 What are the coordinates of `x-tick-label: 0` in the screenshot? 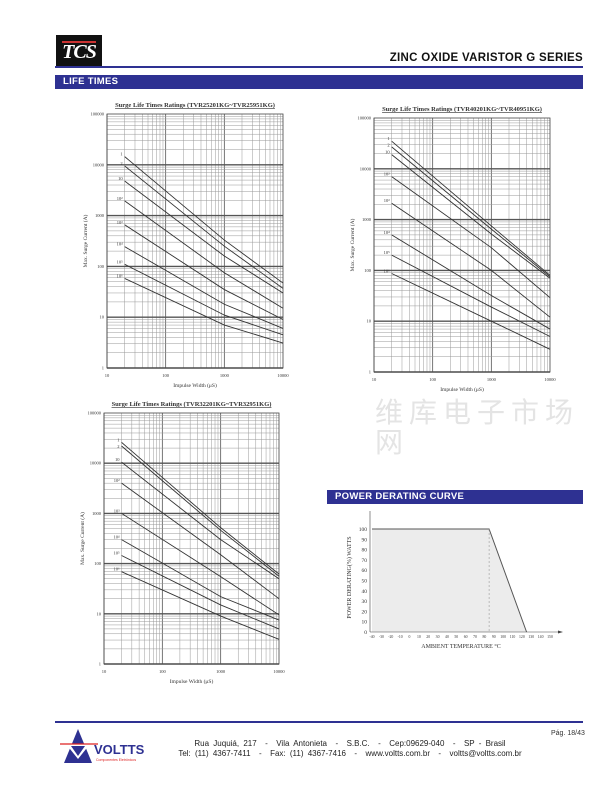 It's located at (410, 637).